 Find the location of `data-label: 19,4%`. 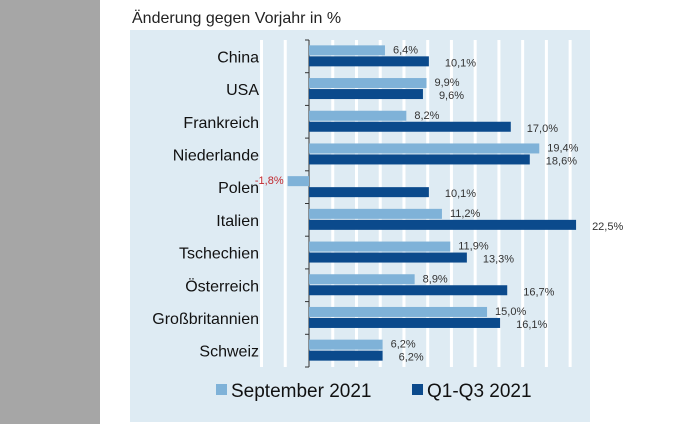

data-label: 19,4% is located at coordinates (562, 148).